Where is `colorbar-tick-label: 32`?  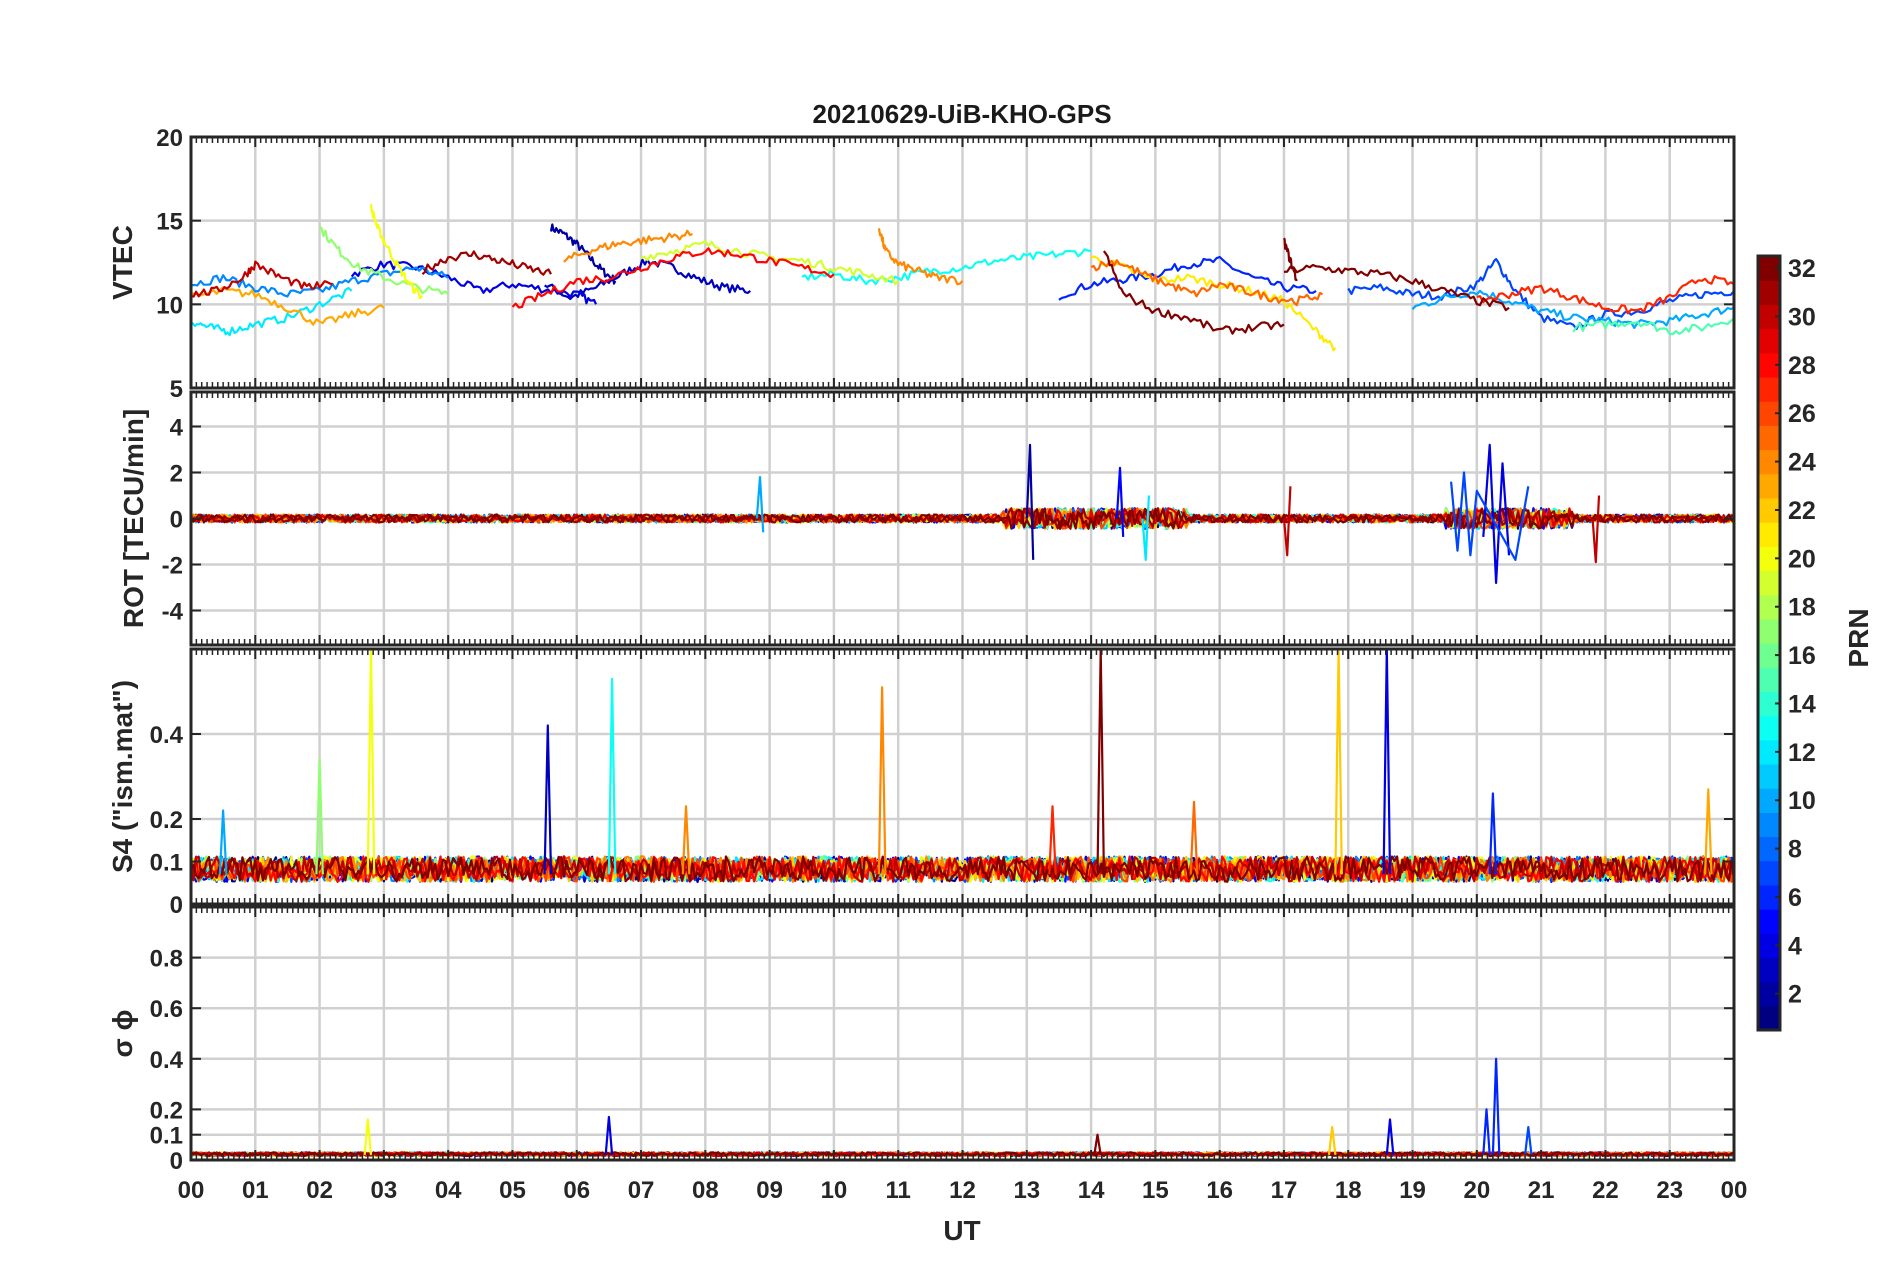
colorbar-tick-label: 32 is located at coordinates (1802, 269).